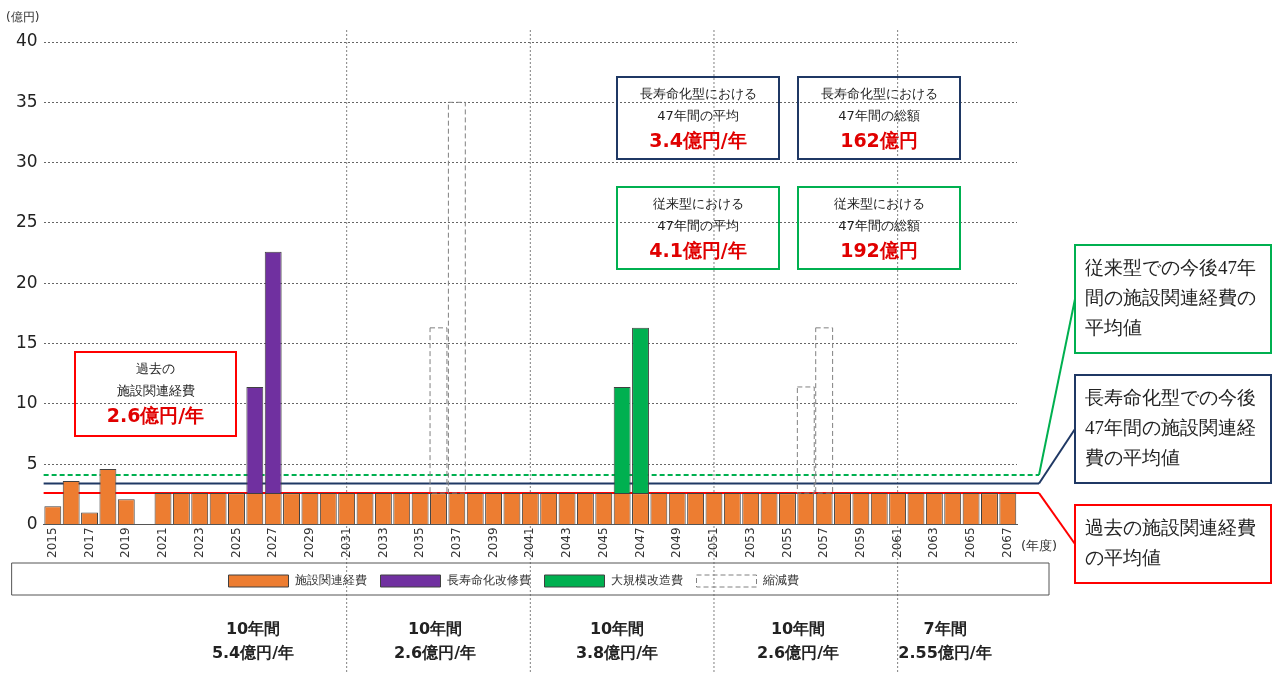 Image resolution: width=1275 pixels, height=675 pixels. I want to click on ref-line-label: 従来型での今後47年間の施設関連経費の平均値, so click(1170, 297).